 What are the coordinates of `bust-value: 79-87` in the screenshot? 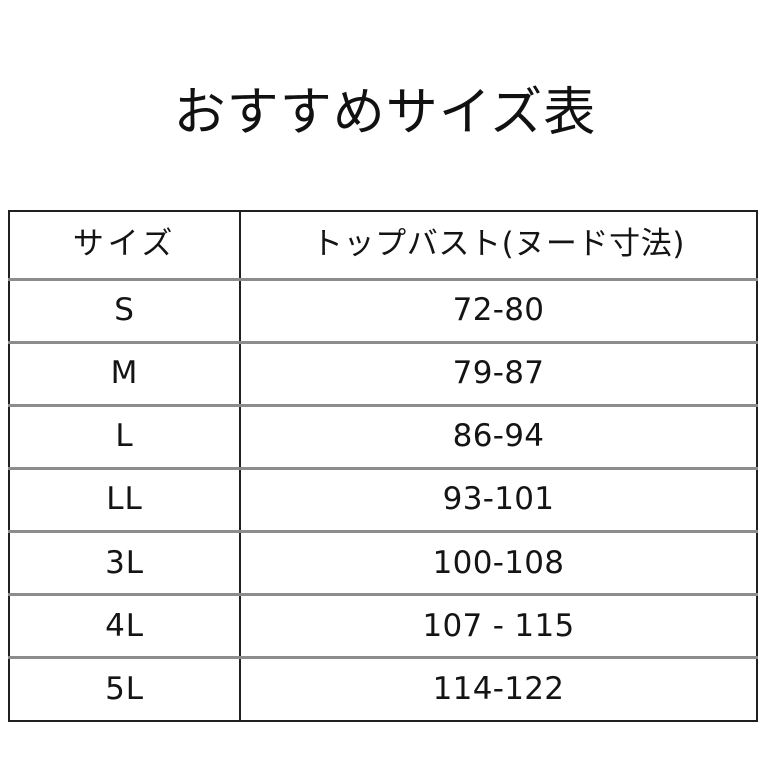 It's located at (498, 373).